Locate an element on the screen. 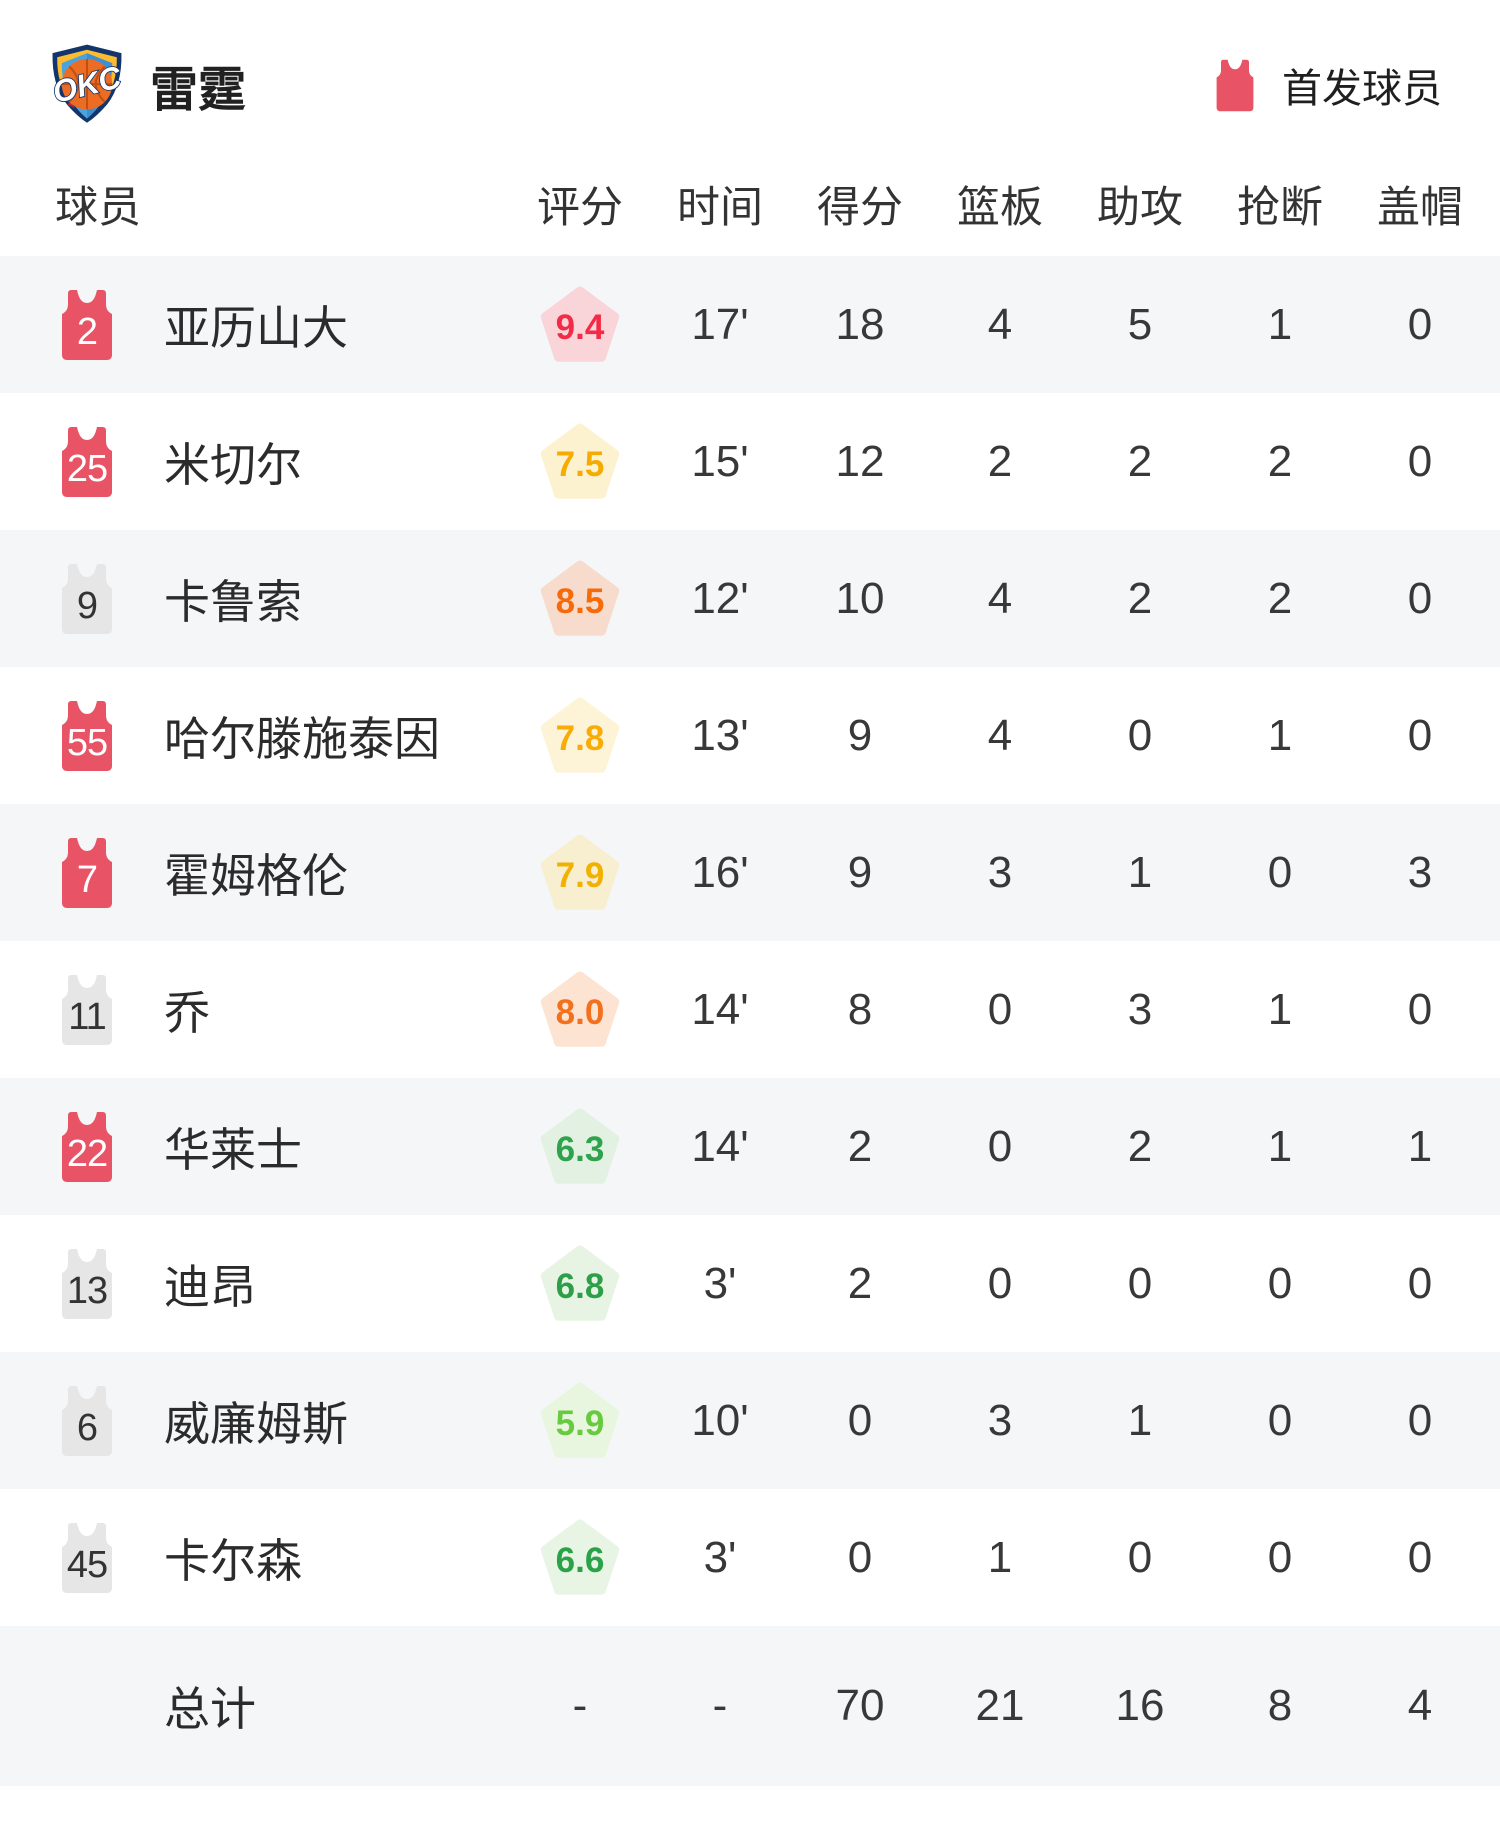  total-points: 70 is located at coordinates (860, 1705).